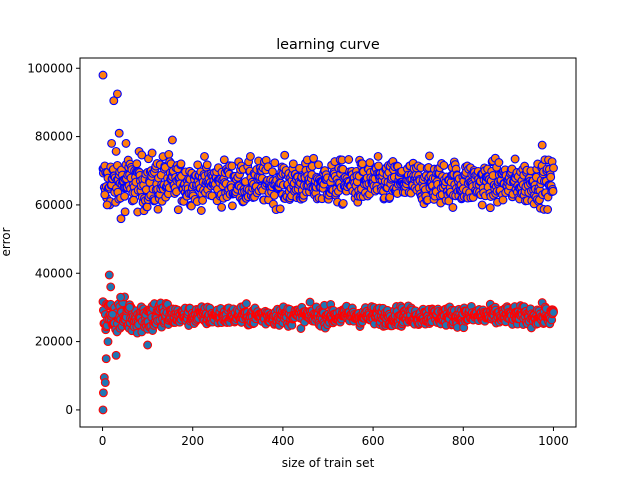 The image size is (640, 480). What do you see at coordinates (69, 410) in the screenshot?
I see `y-tick-label: 0` at bounding box center [69, 410].